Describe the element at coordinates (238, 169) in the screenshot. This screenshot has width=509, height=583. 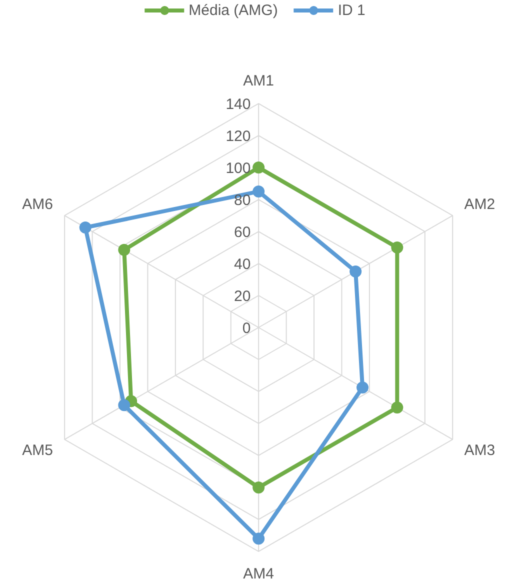
I see `y-tick-label: 100` at that location.